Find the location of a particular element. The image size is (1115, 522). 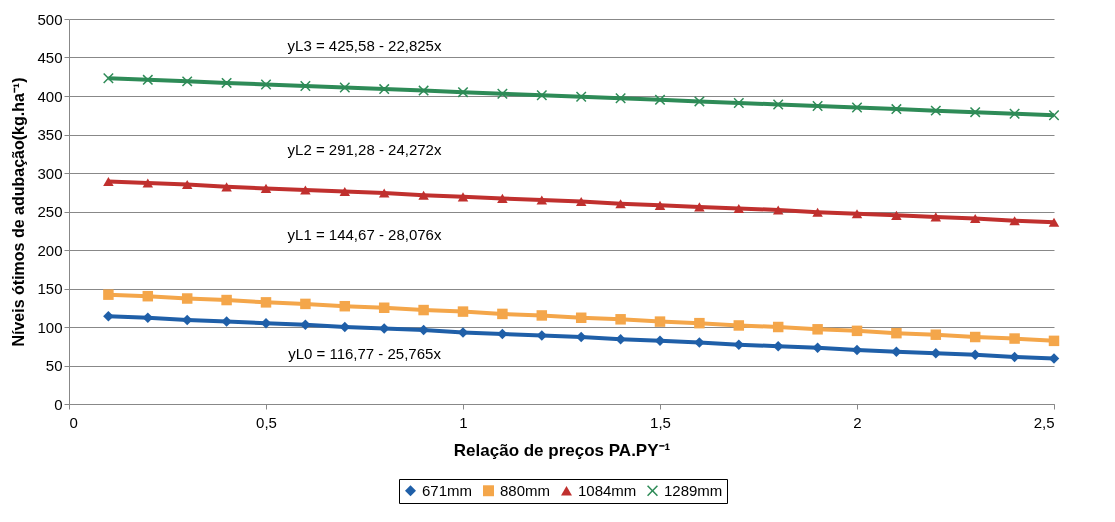

y-tick-label: 450 is located at coordinates (50, 57).